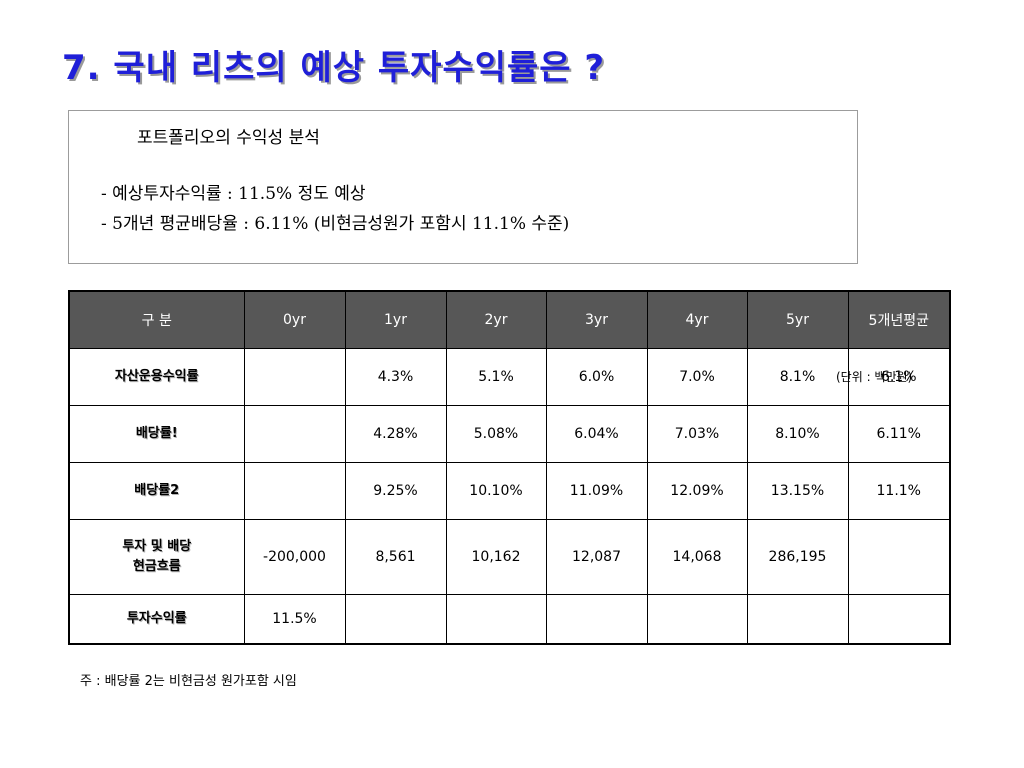 The height and width of the screenshot is (768, 1024). I want to click on table-cell: 4.3%, so click(395, 376).